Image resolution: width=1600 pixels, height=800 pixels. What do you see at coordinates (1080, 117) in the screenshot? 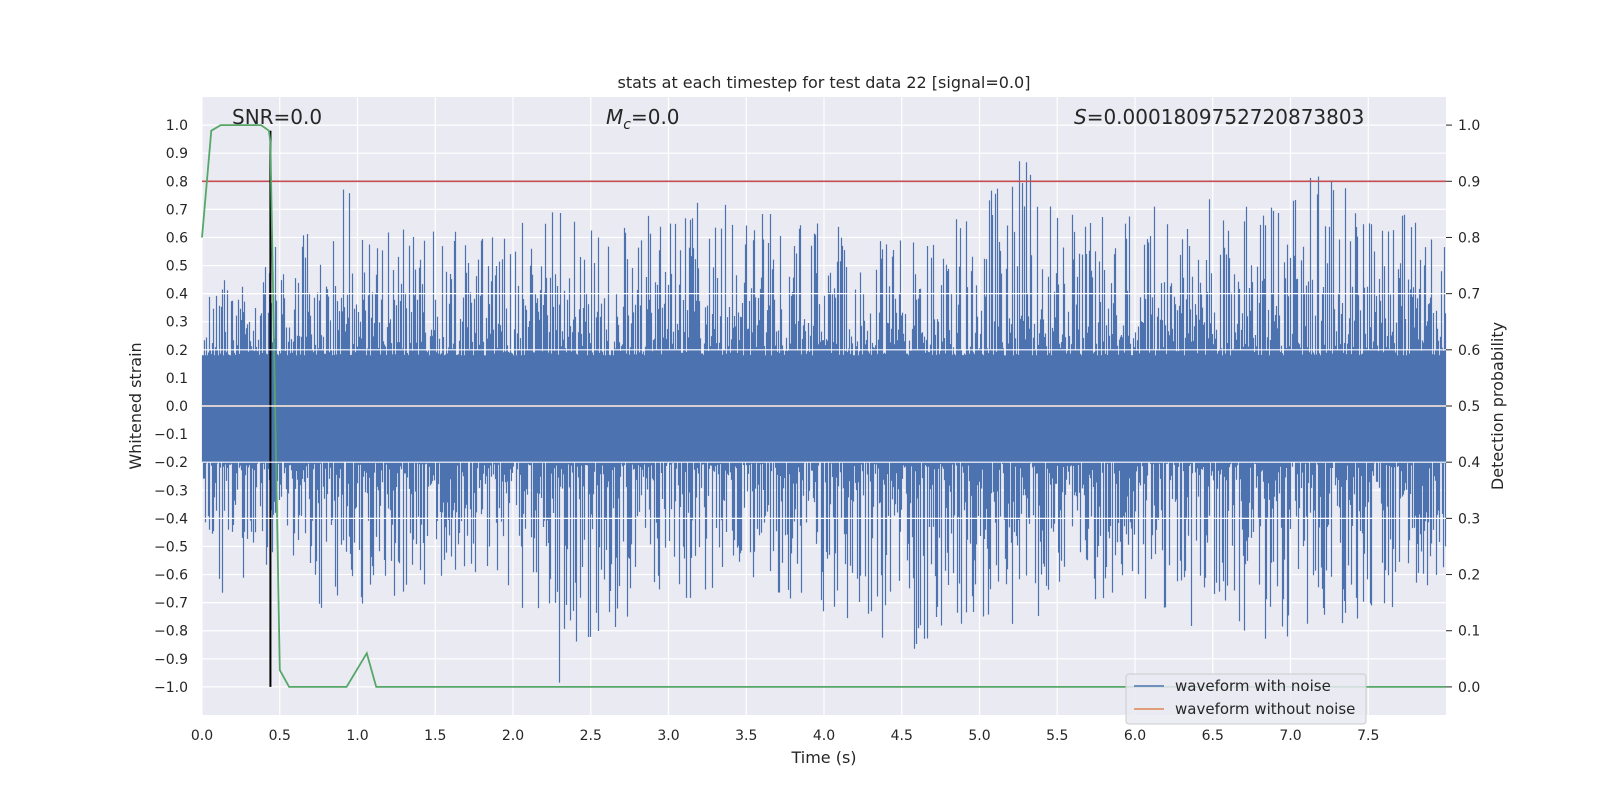
I see `s-symbol: S` at bounding box center [1080, 117].